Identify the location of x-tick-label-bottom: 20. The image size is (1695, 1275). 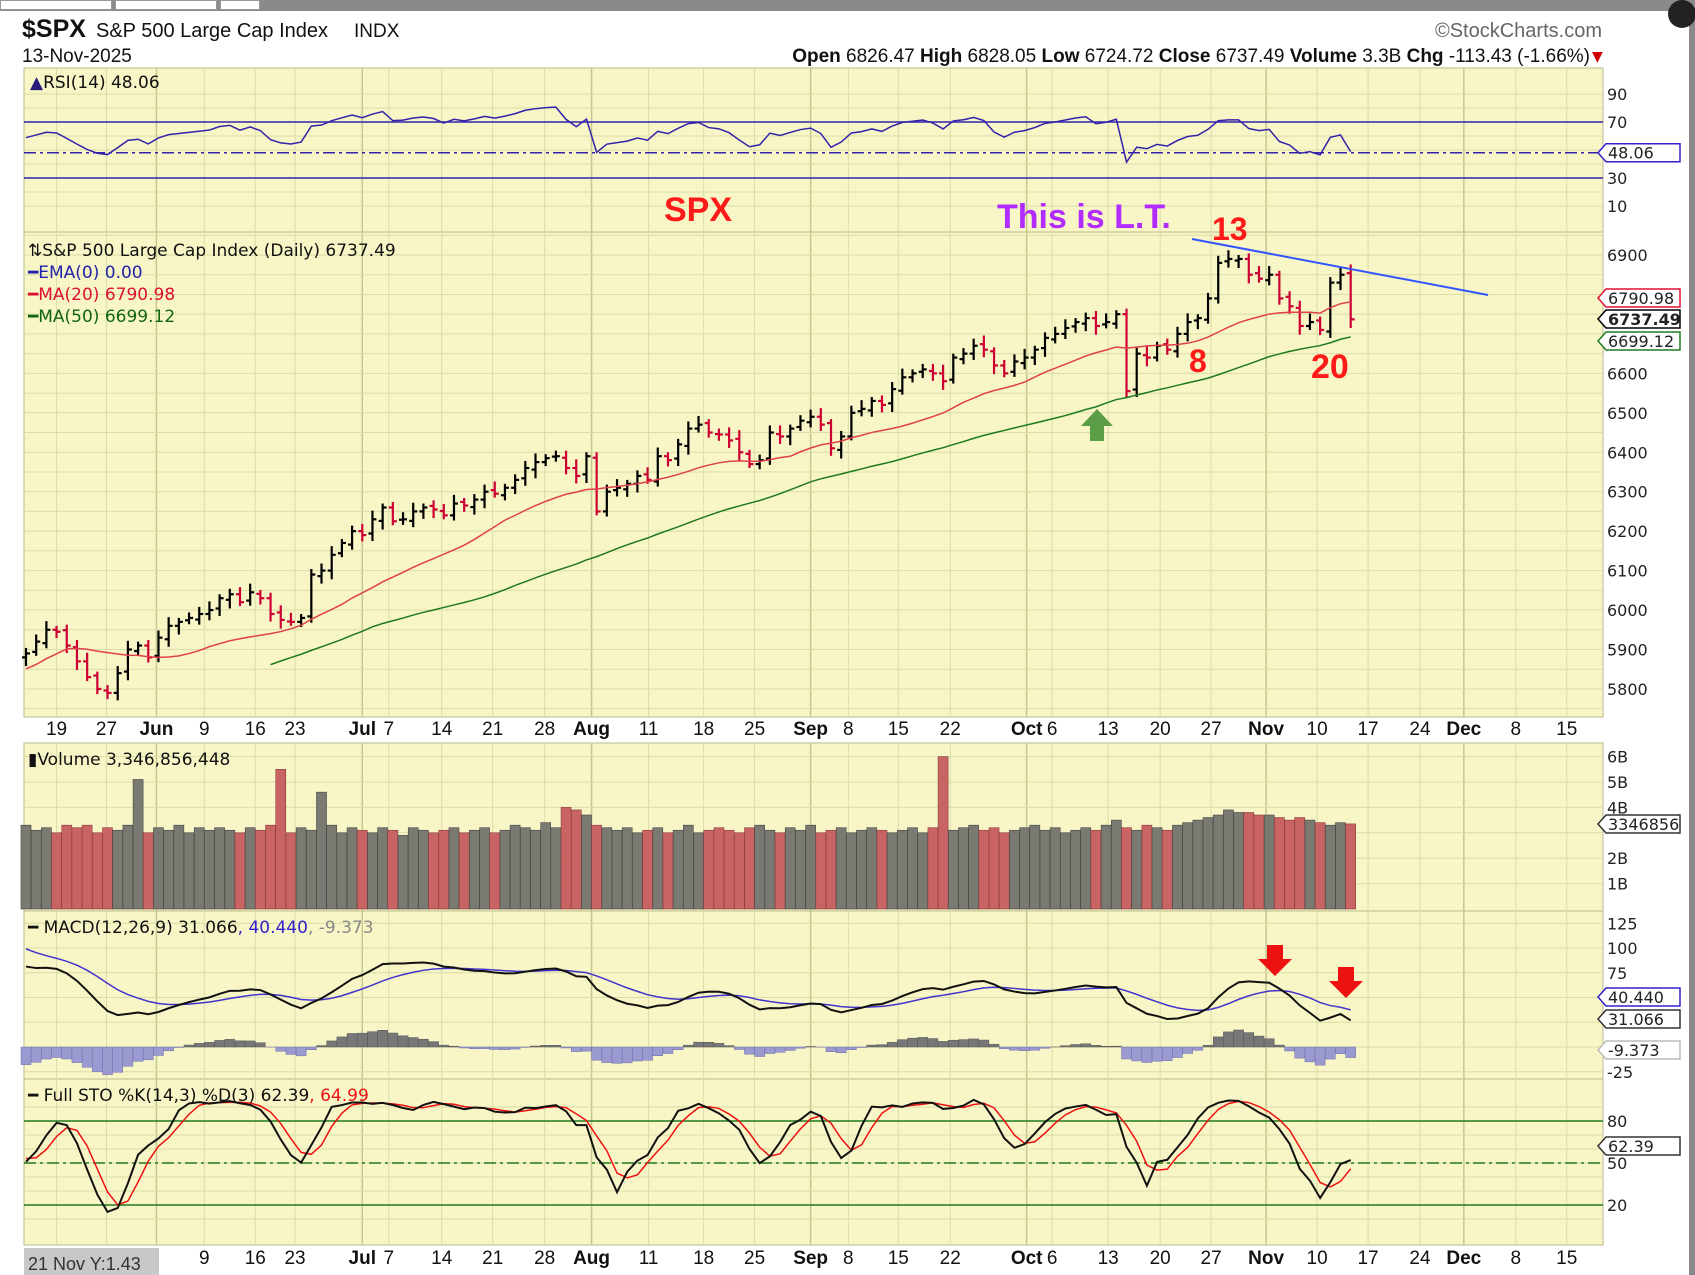
(1160, 1258).